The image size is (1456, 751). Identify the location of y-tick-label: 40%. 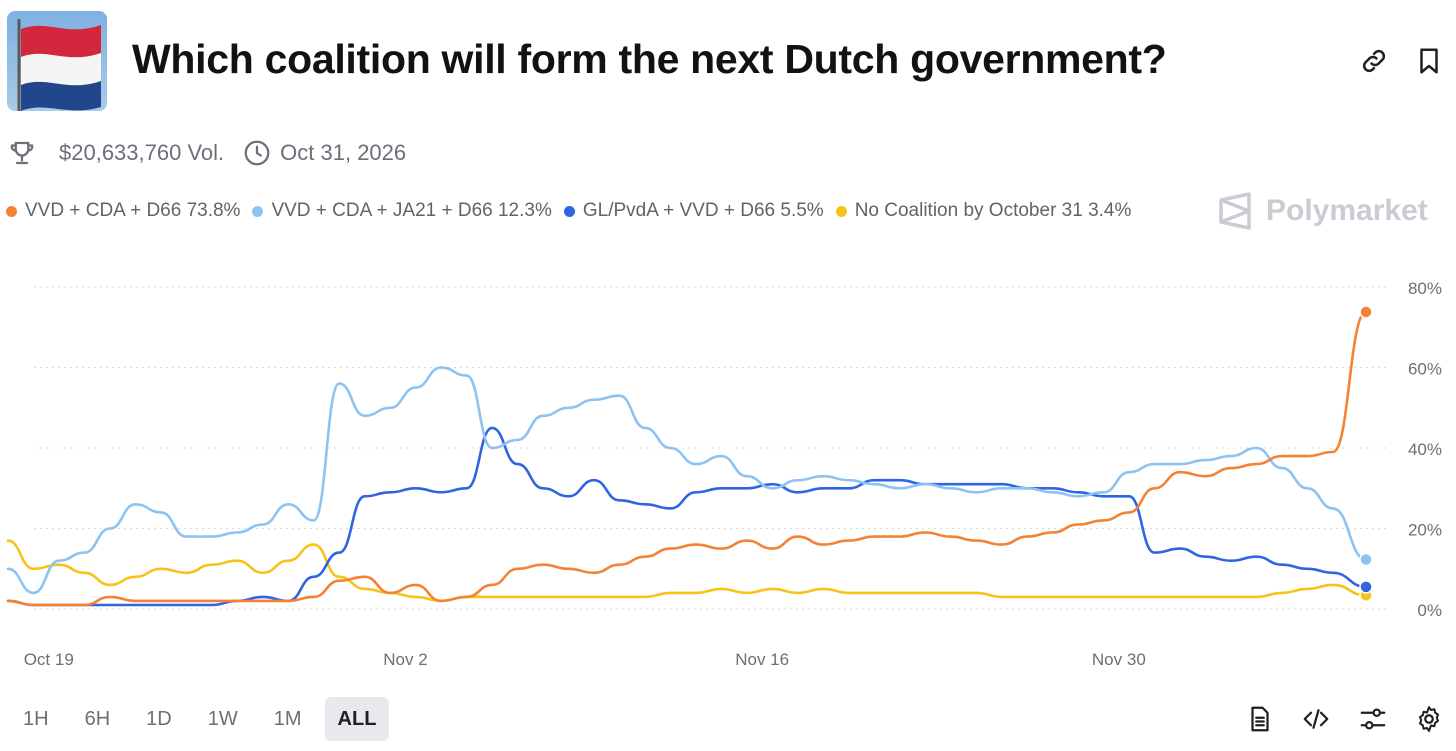
(1425, 449).